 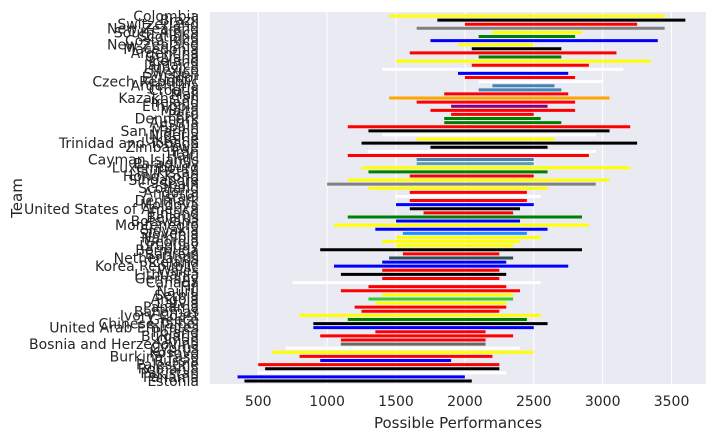 What do you see at coordinates (396, 402) in the screenshot?
I see `x-tick-1500: 1500` at bounding box center [396, 402].